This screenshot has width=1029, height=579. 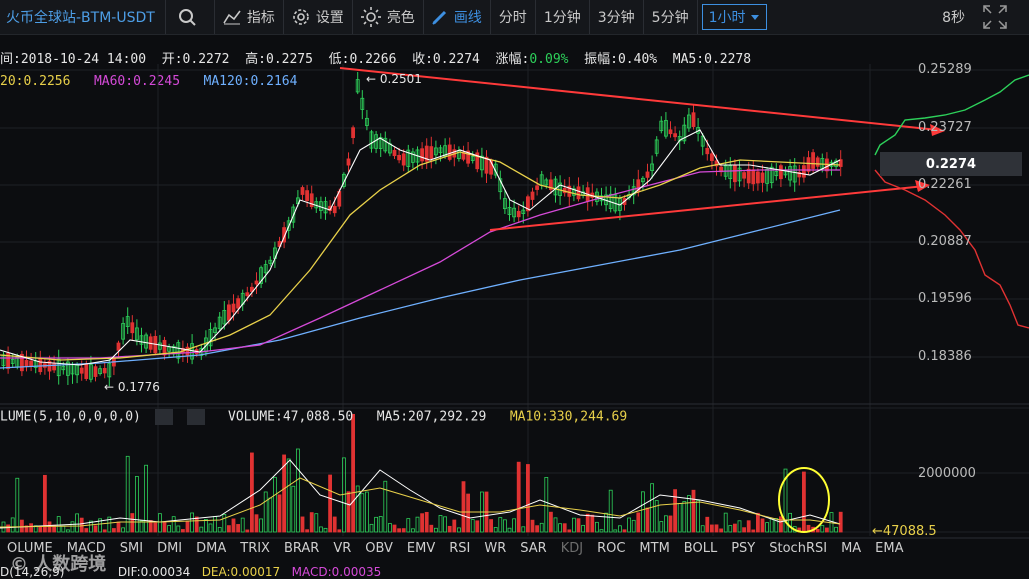 What do you see at coordinates (30, 548) in the screenshot?
I see `indicator-tab-olume: OLUME` at bounding box center [30, 548].